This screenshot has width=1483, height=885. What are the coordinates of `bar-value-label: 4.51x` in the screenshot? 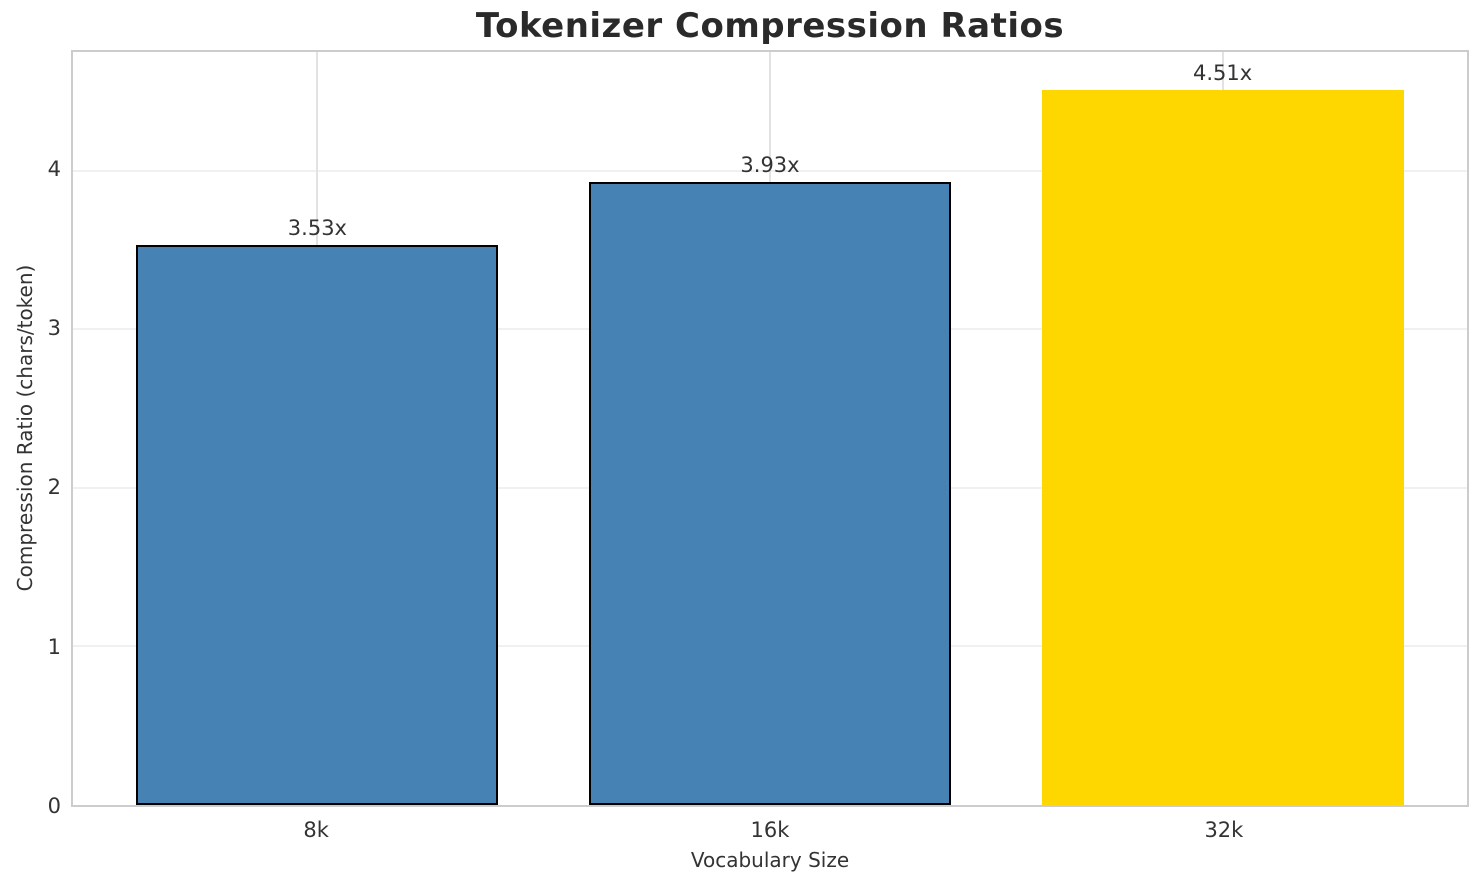 It's located at (1223, 73).